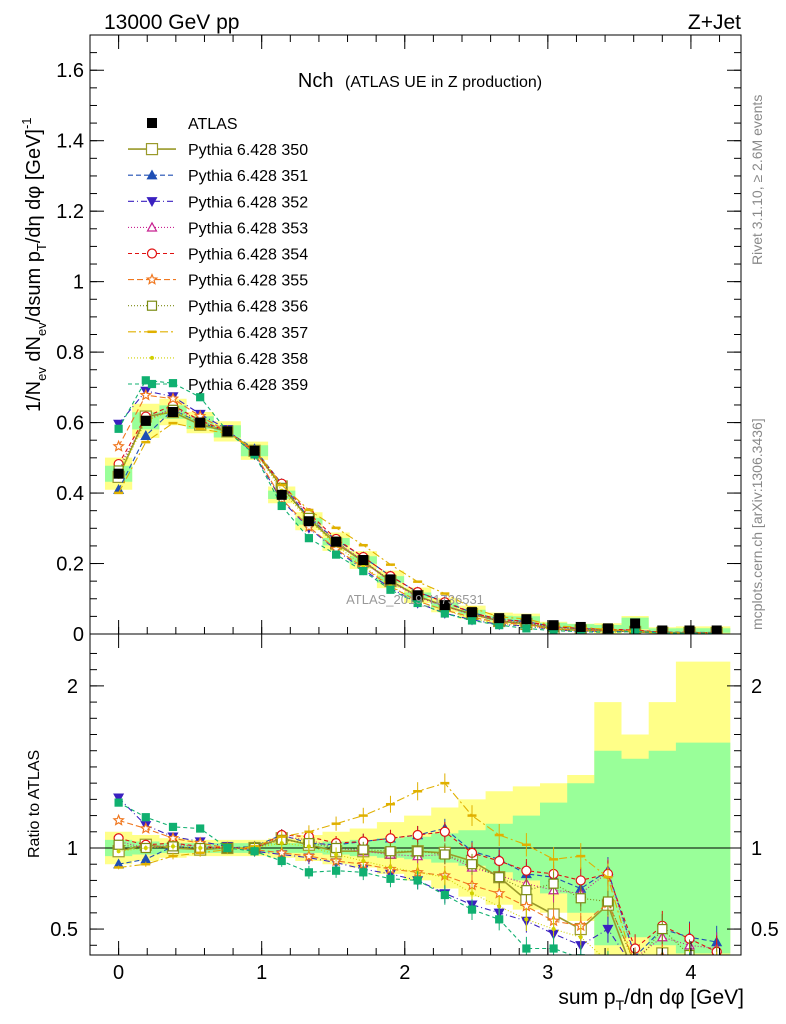 This screenshot has width=786, height=1024. I want to click on legend-item-4: Pythia 6.428 354, so click(218, 255).